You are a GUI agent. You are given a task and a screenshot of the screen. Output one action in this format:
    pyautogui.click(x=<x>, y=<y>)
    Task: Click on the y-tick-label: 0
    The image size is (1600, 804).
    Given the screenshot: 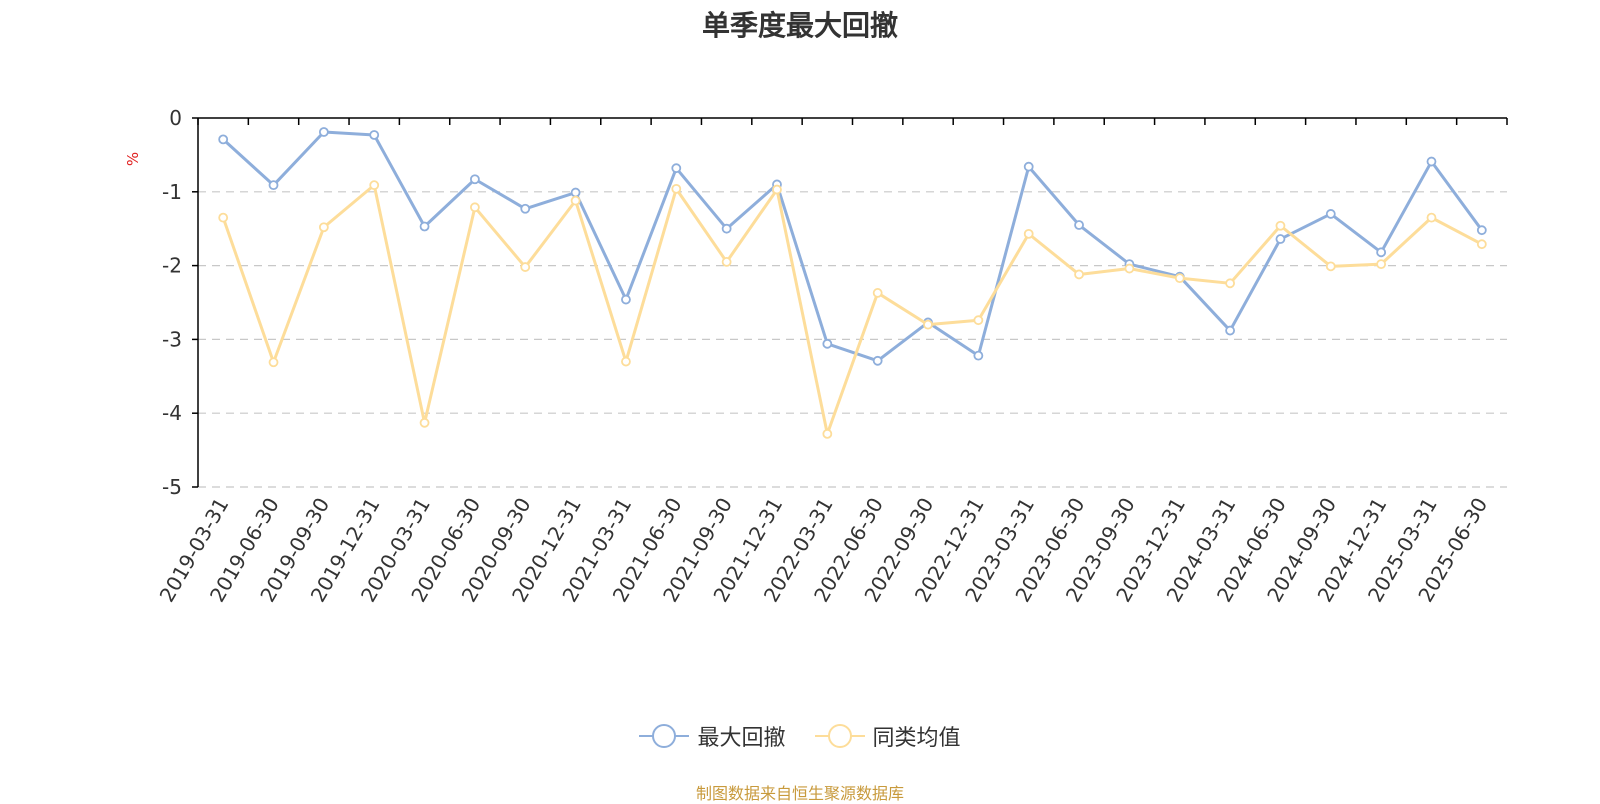 What is the action you would take?
    pyautogui.click(x=175, y=118)
    